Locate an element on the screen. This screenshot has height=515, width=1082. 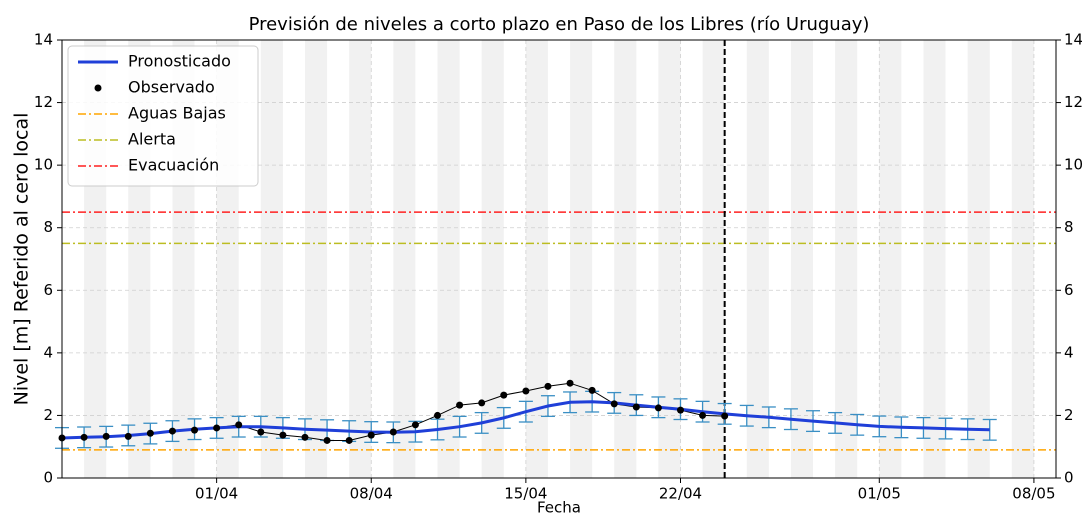
y-tick-label: 4 is located at coordinates (48, 352).